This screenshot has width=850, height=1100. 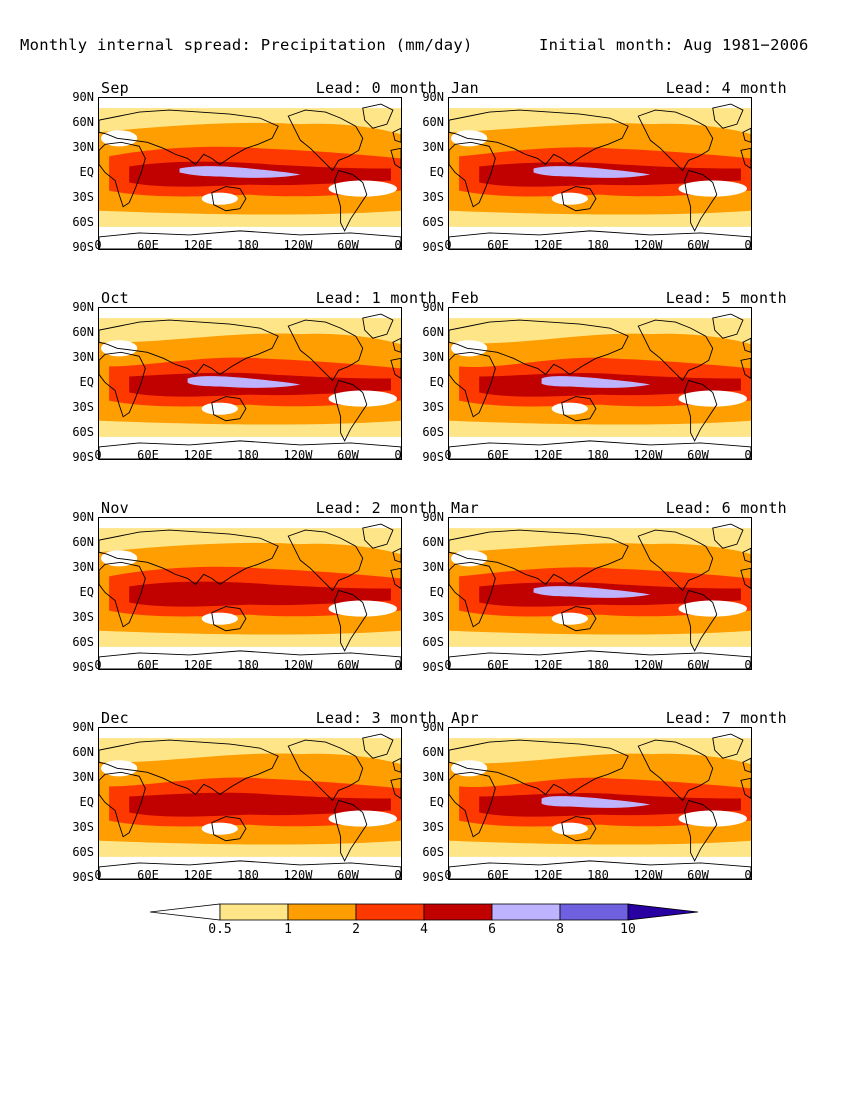 I want to click on panel-lead-label: Lead: 6 month, so click(x=726, y=508).